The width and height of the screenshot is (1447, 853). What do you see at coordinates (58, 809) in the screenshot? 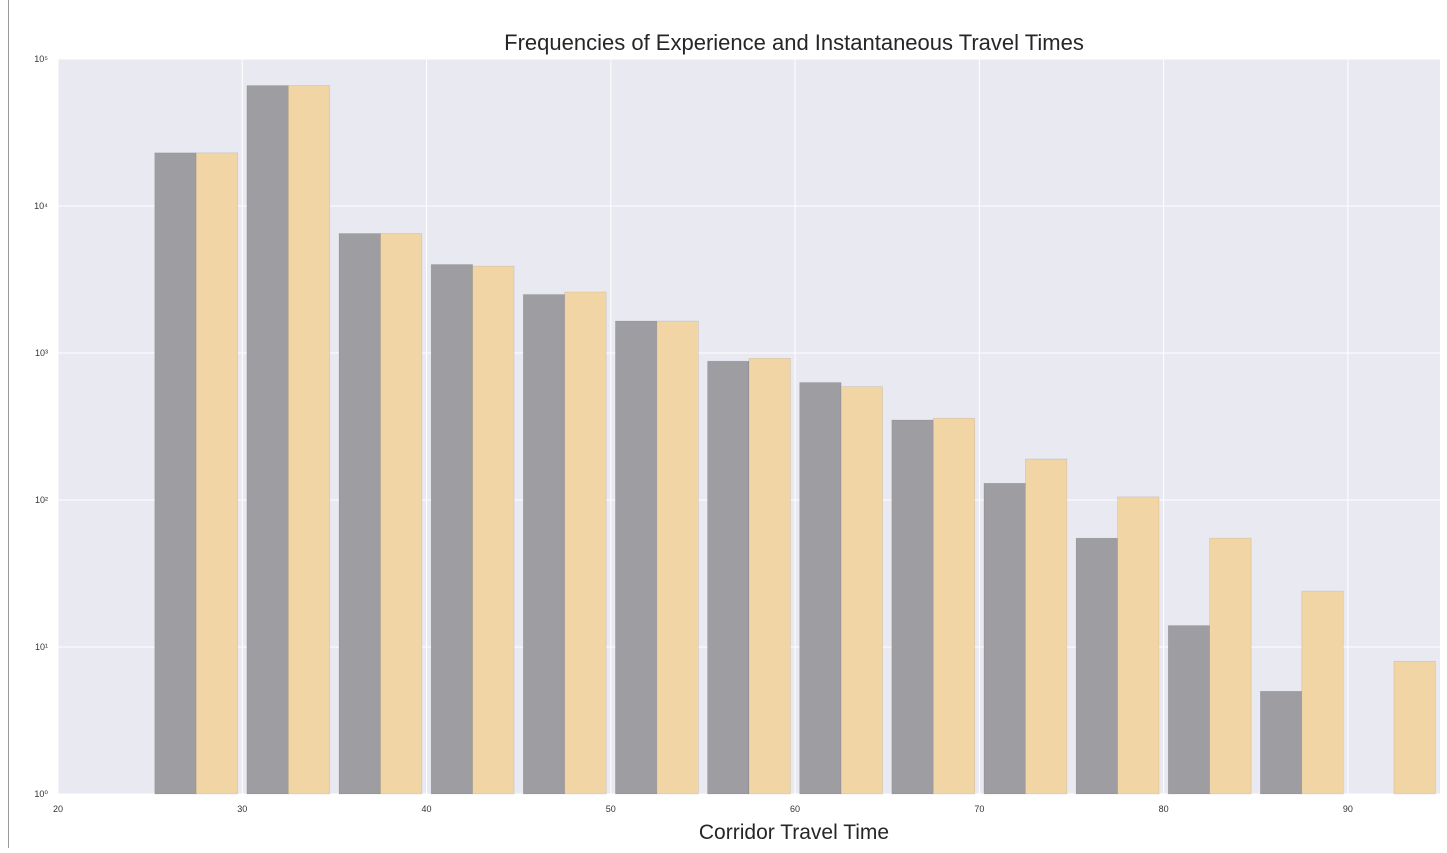
I see `x-tick-label: 20` at bounding box center [58, 809].